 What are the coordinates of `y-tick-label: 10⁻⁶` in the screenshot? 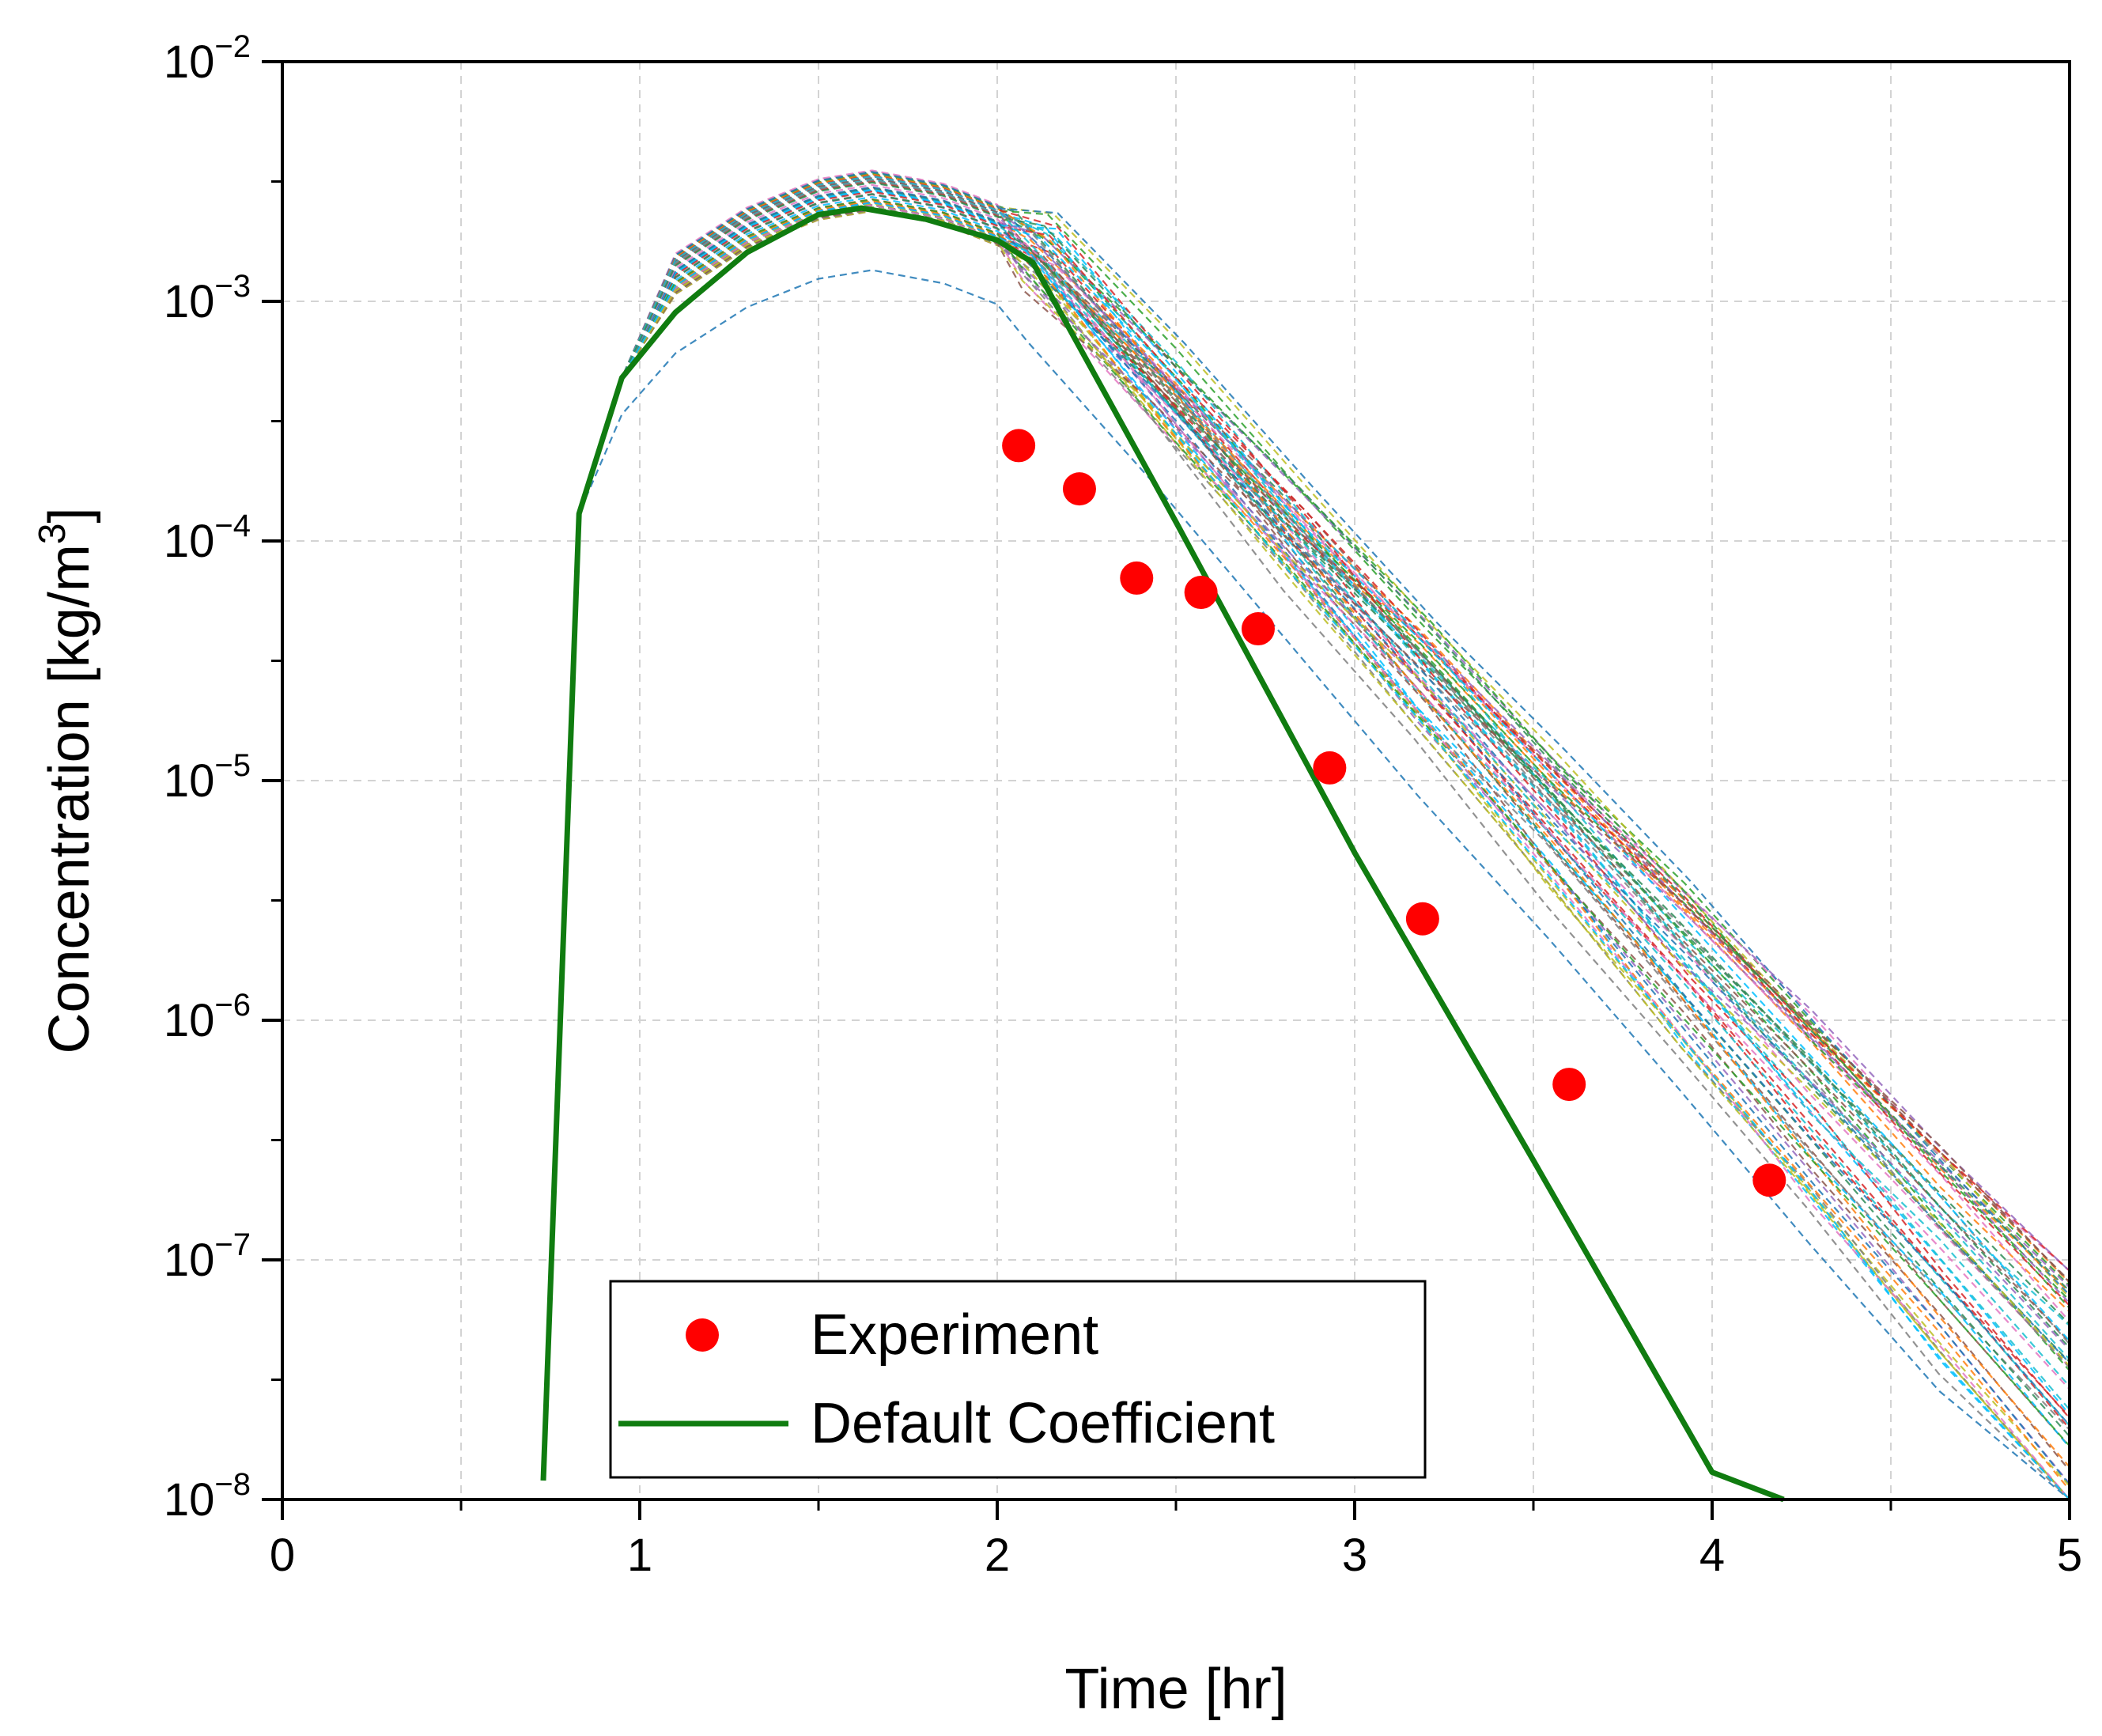 It's located at (207, 1017).